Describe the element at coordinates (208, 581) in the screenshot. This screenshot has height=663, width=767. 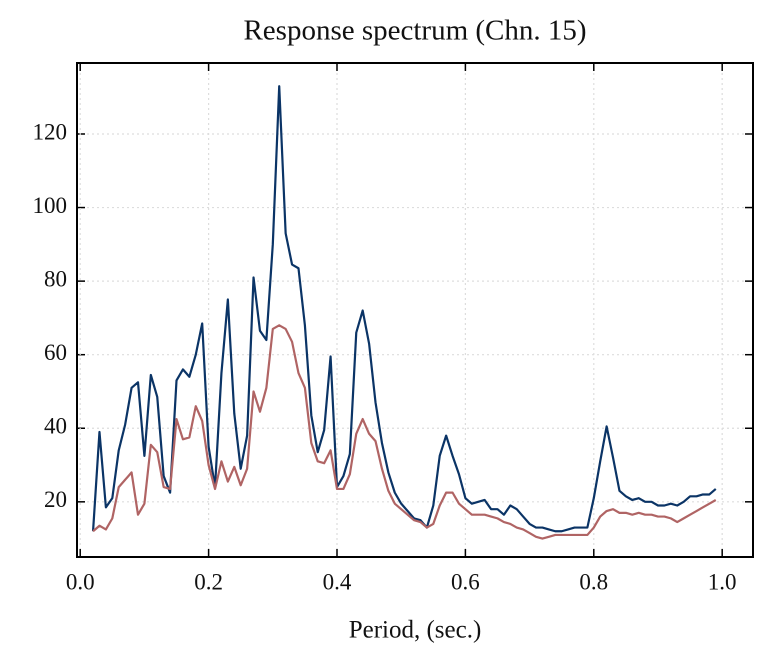
I see `x-tick-label: 0.2` at that location.